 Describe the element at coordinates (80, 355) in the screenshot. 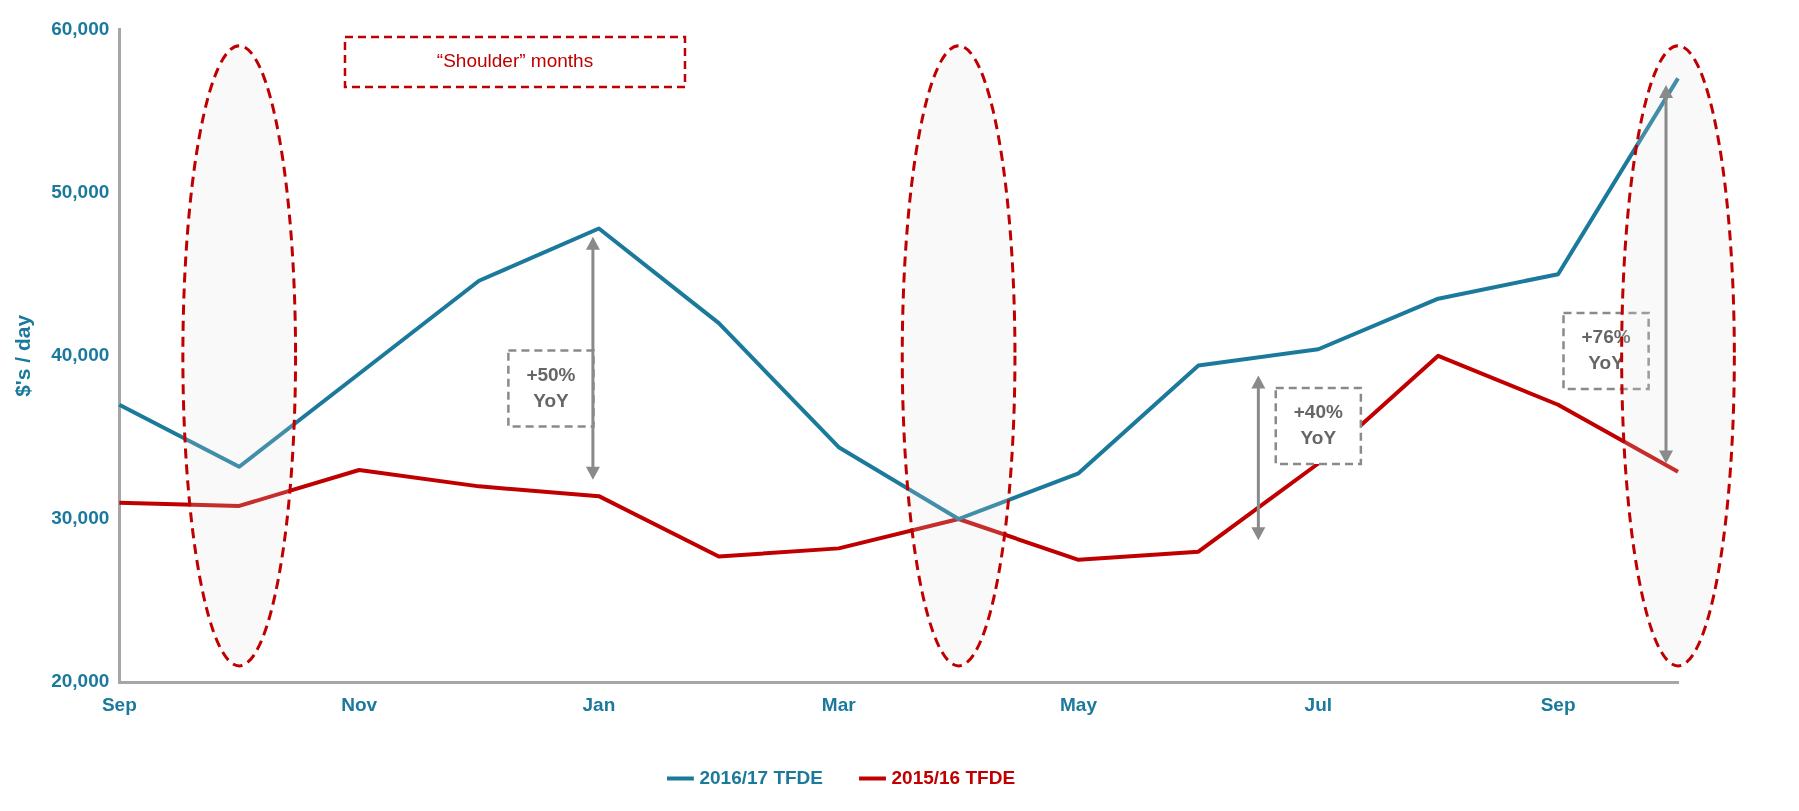

I see `y-tick-label: 40,000` at that location.